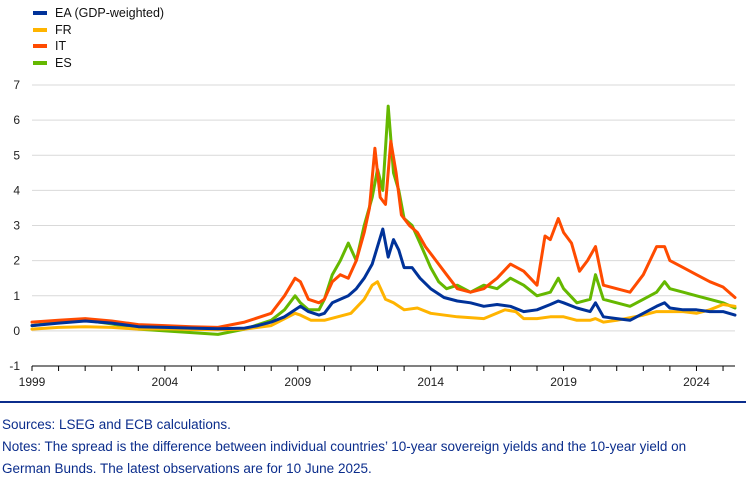 This screenshot has height=480, width=746. What do you see at coordinates (110, 13) in the screenshot?
I see `legend-label: EA (GDP-weighted)` at bounding box center [110, 13].